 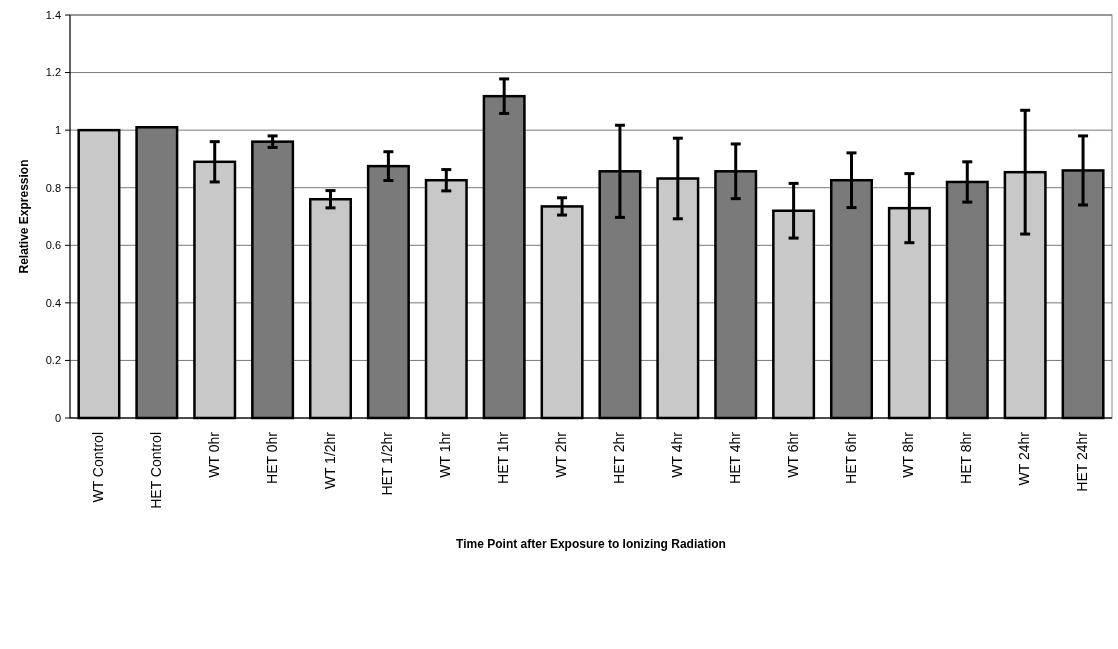 What do you see at coordinates (618, 457) in the screenshot?
I see `x-tick-label: HET 2hr` at bounding box center [618, 457].